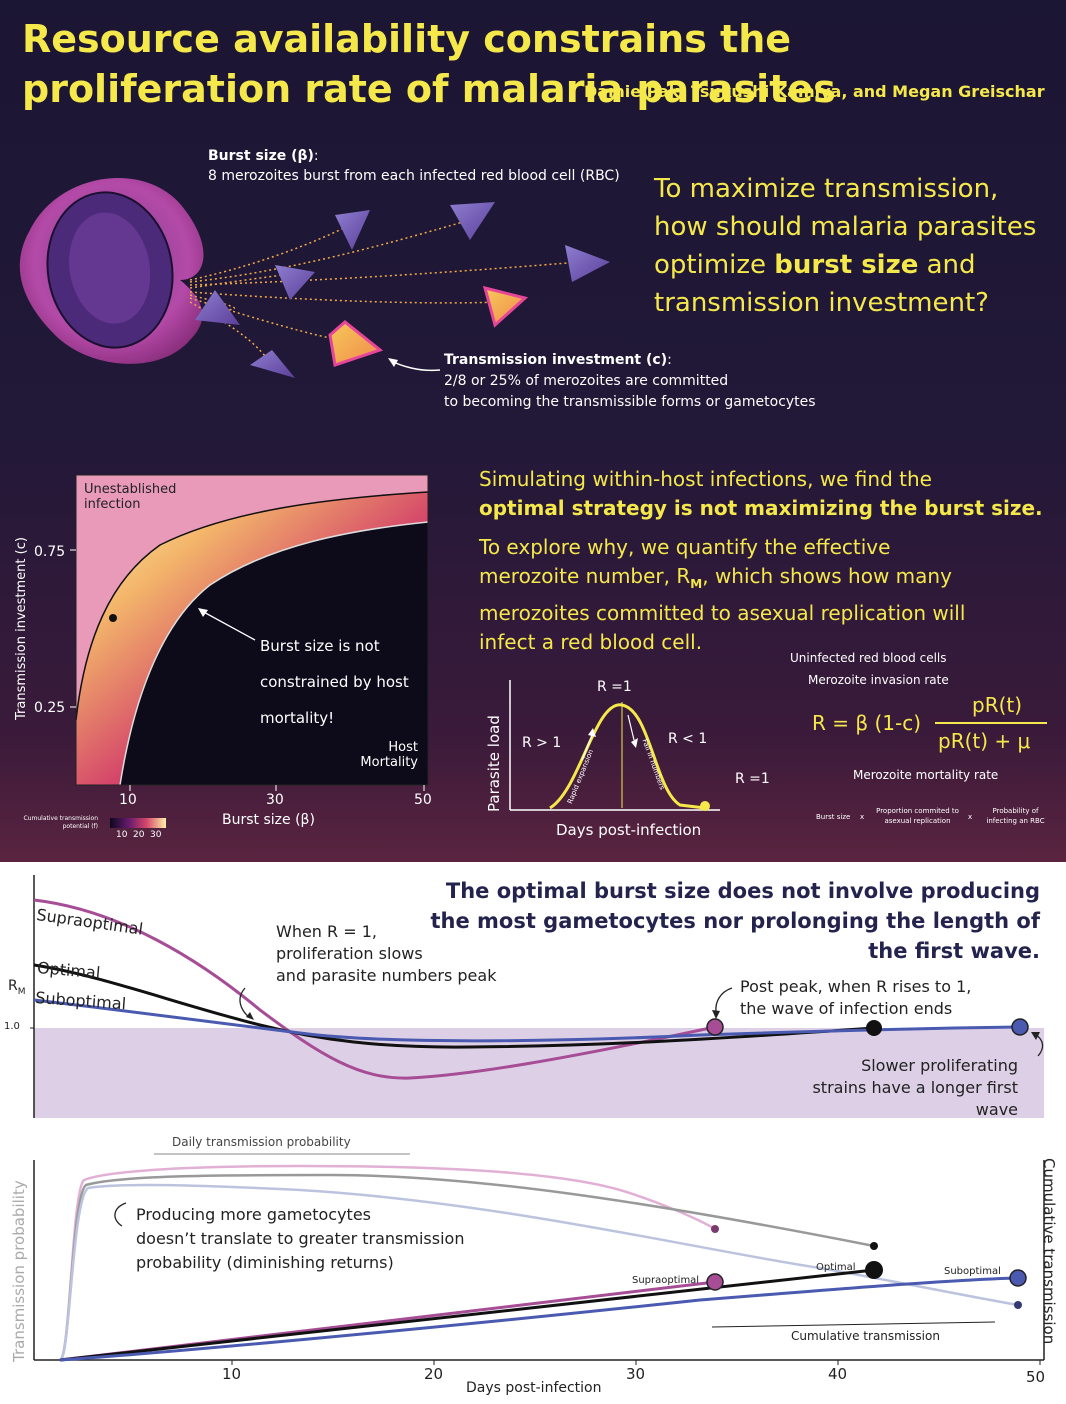 This screenshot has height=1404, width=1066. Describe the element at coordinates (19, 1271) in the screenshot. I see `transmission-probability-axis: Transmission probability` at that location.